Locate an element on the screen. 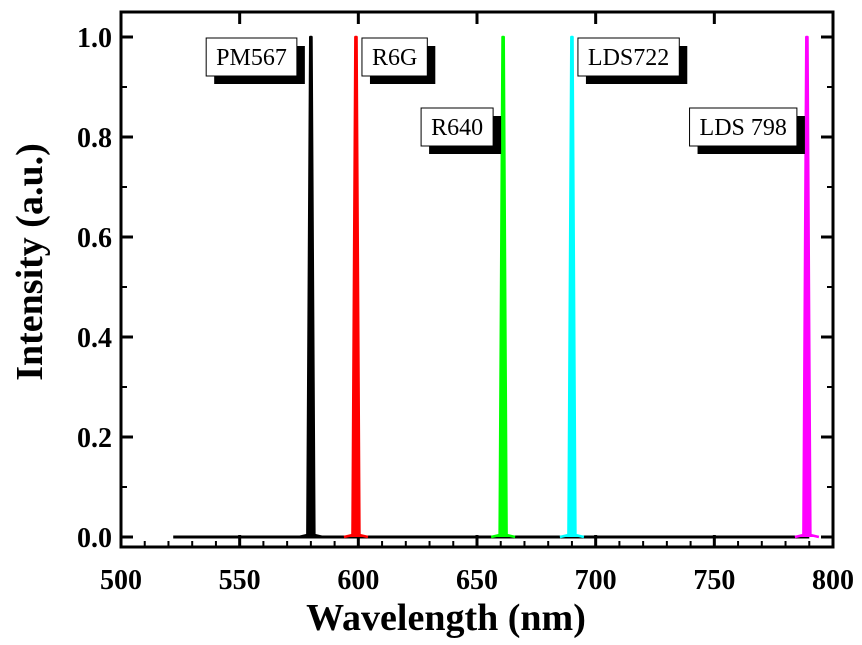 This screenshot has height=645, width=862. x-axis-title: Wavelength (nm) is located at coordinates (446, 618).